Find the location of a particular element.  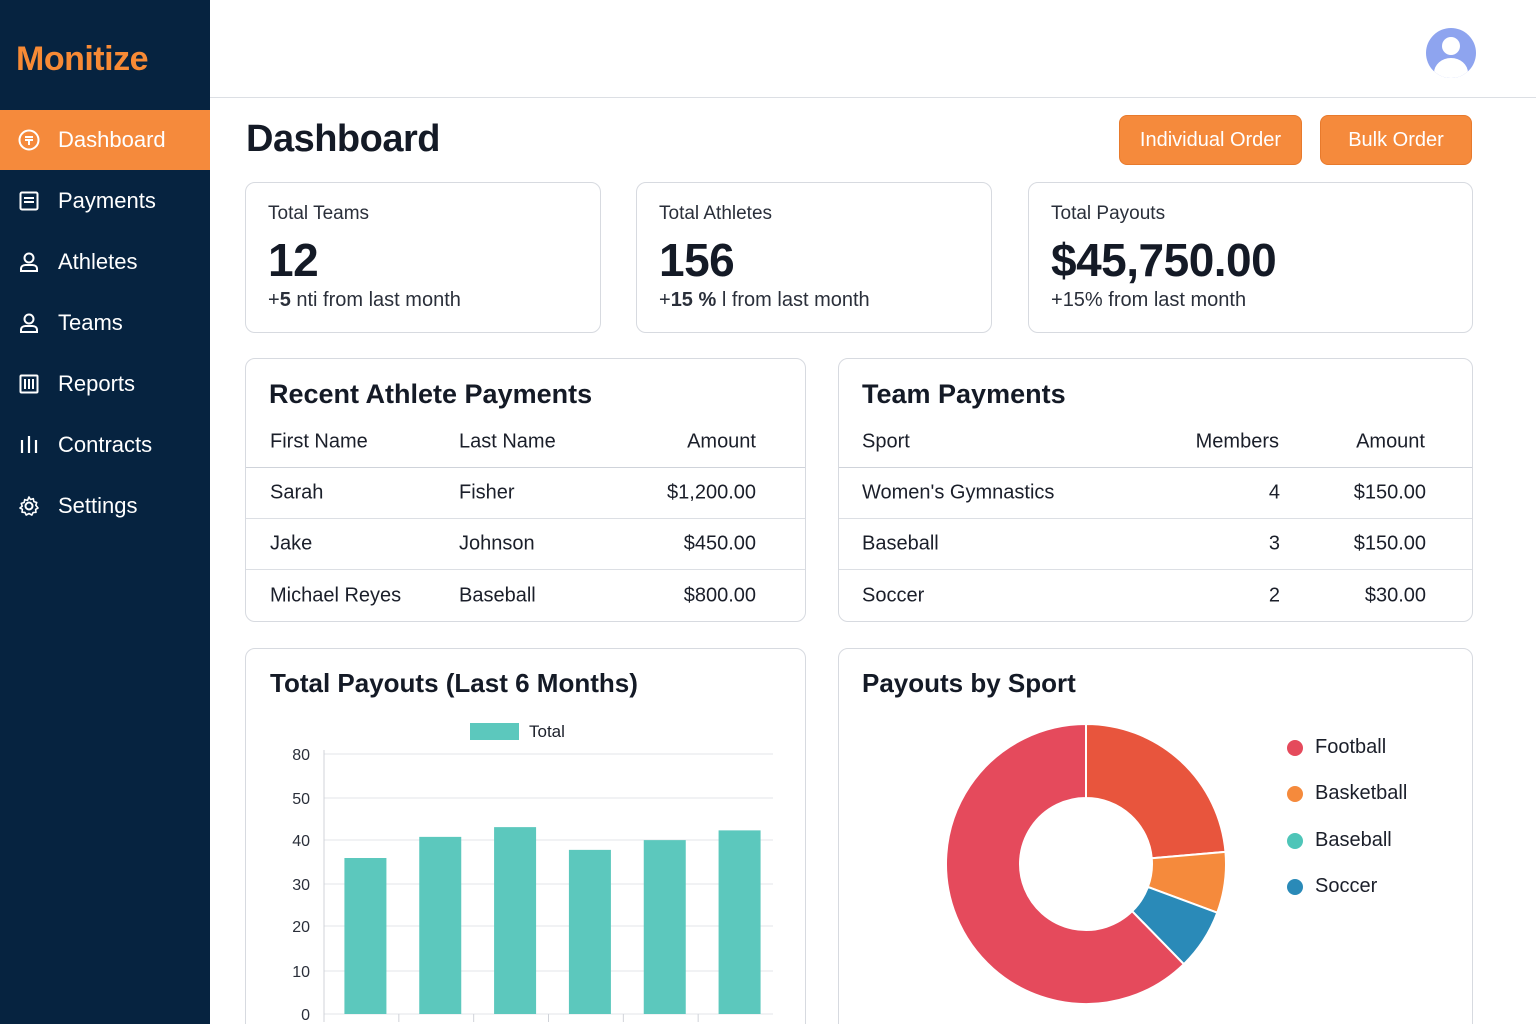

cell-last-name: Fisher is located at coordinates (487, 492).